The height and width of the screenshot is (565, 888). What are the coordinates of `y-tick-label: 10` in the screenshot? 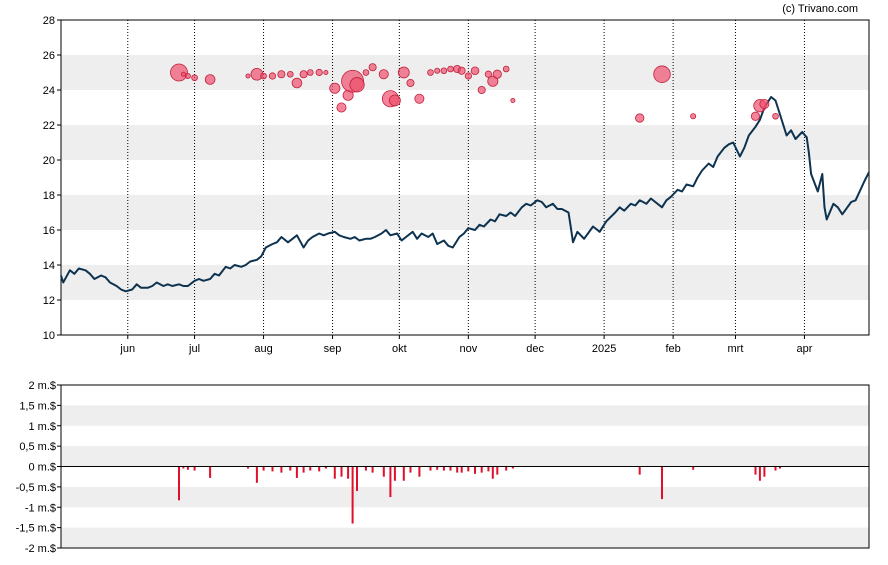 It's located at (49, 336).